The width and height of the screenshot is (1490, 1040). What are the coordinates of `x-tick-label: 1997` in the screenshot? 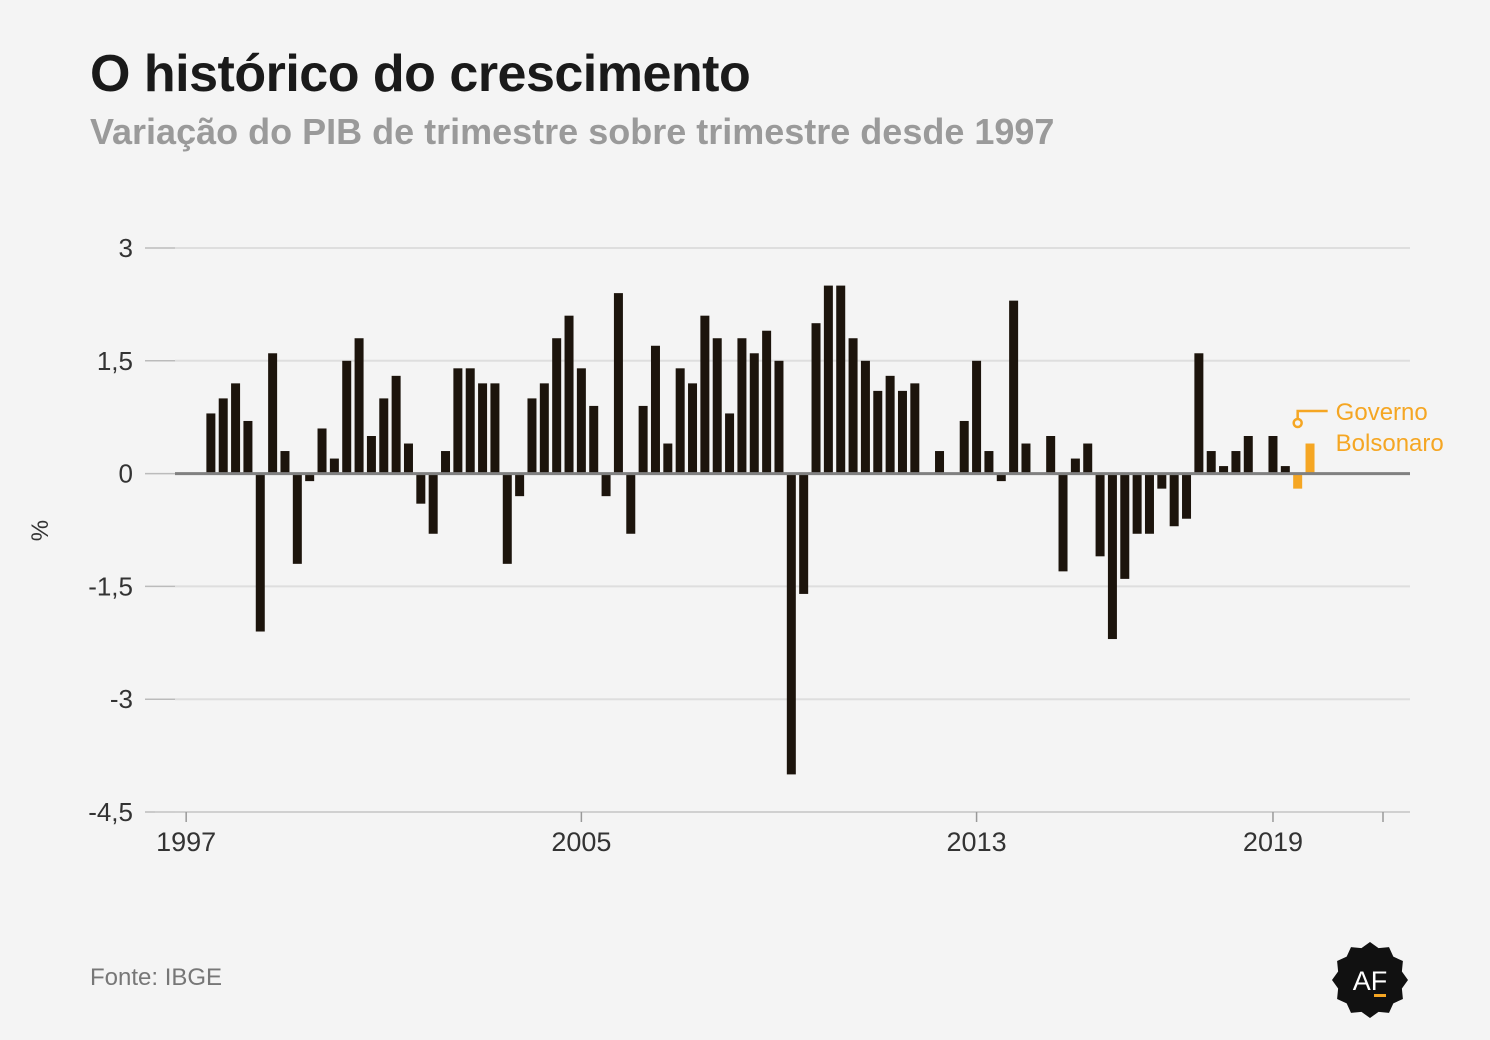 It's located at (186, 842).